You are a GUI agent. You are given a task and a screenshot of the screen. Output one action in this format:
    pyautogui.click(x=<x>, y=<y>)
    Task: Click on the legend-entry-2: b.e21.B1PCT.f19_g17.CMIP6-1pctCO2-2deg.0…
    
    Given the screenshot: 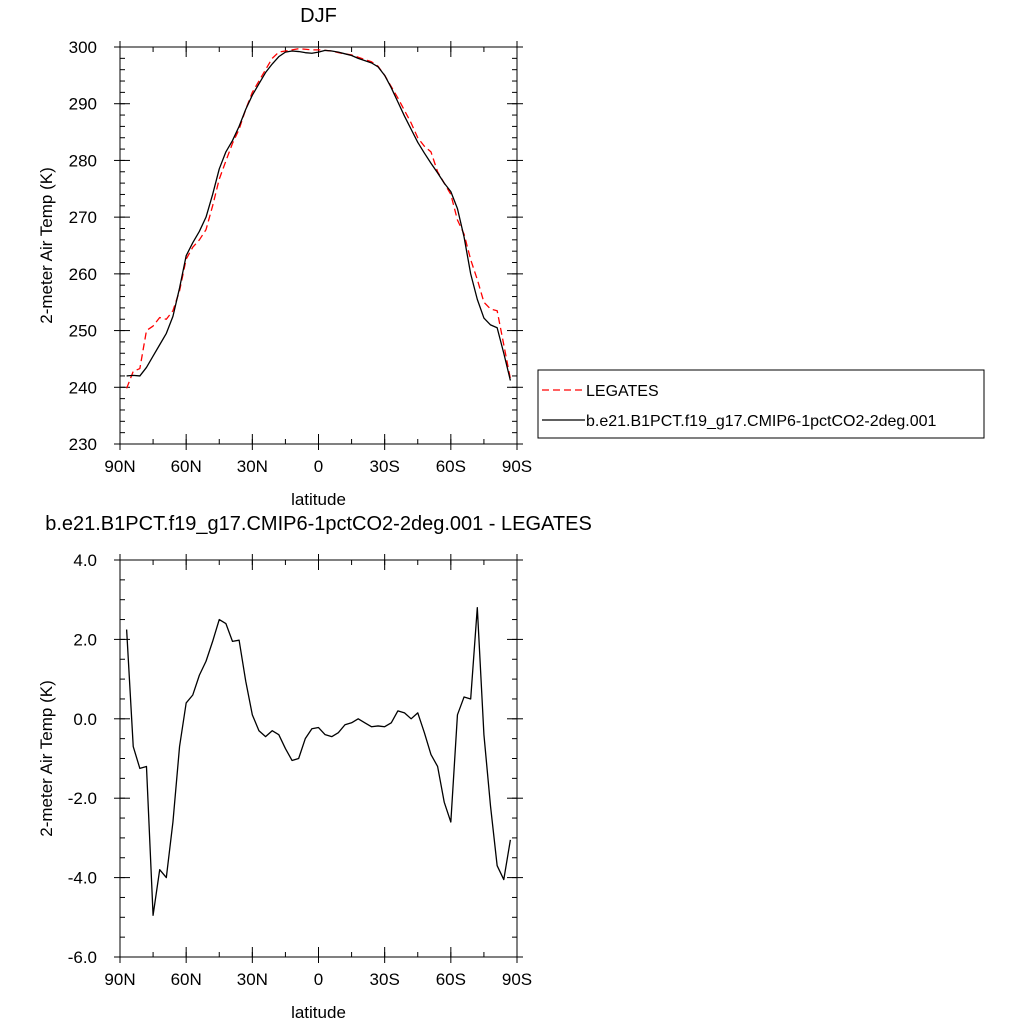 What is the action you would take?
    pyautogui.click(x=761, y=421)
    